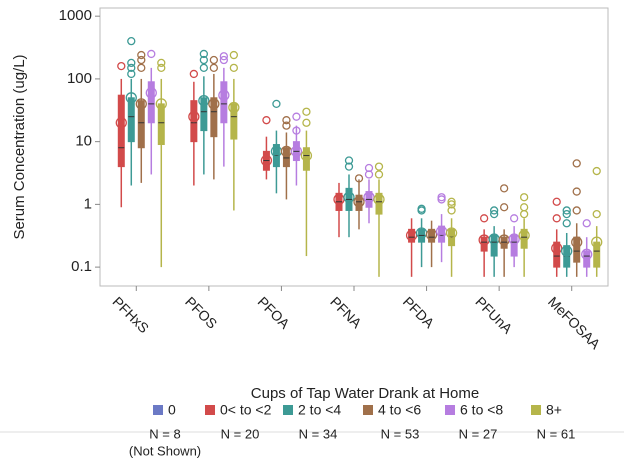  I want to click on y-tick-label: 100, so click(79, 78).